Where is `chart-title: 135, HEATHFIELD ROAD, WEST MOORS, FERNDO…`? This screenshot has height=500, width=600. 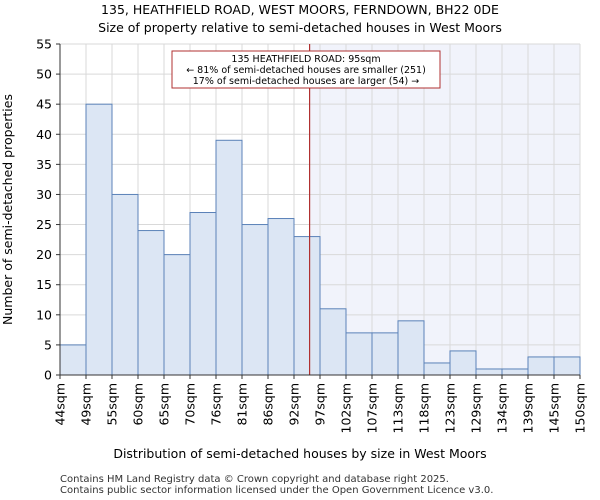
chart-title: 135, HEATHFIELD ROAD, WEST MOORS, FERNDO… is located at coordinates (300, 9).